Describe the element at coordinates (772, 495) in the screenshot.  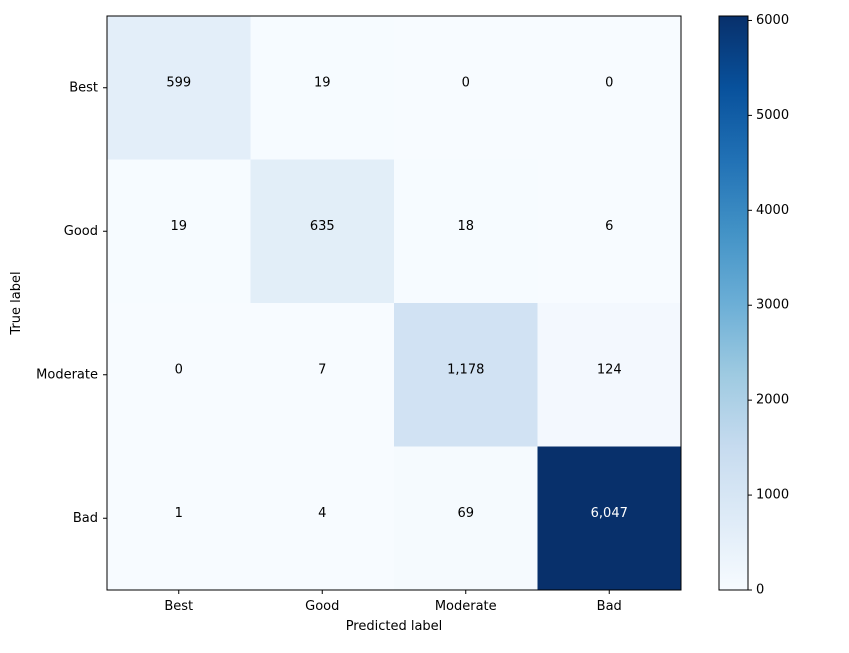
I see `colorbar-tick-label: 1000` at that location.